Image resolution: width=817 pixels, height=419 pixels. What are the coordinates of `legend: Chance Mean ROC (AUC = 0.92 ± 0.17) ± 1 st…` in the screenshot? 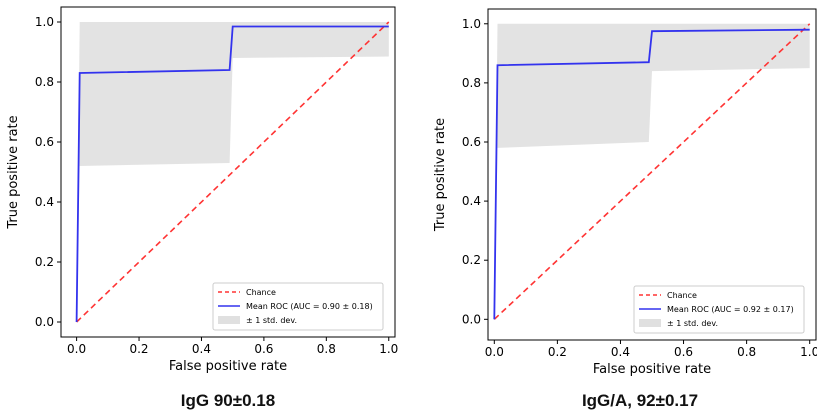 It's located at (719, 309).